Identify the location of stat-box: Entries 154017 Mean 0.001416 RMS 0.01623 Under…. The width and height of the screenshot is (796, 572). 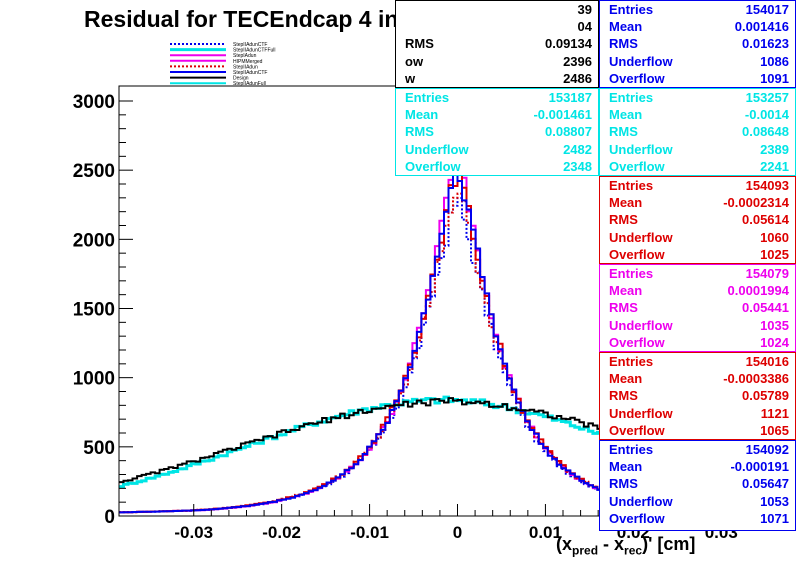
(697, 44).